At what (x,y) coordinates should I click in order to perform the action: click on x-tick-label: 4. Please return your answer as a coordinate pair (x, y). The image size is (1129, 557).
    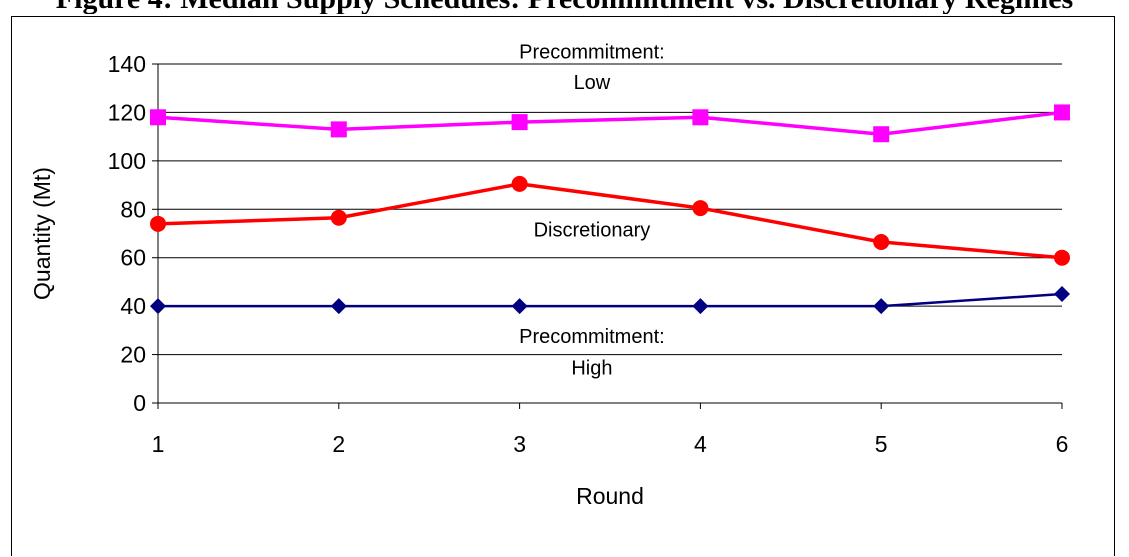
    Looking at the image, I should click on (700, 444).